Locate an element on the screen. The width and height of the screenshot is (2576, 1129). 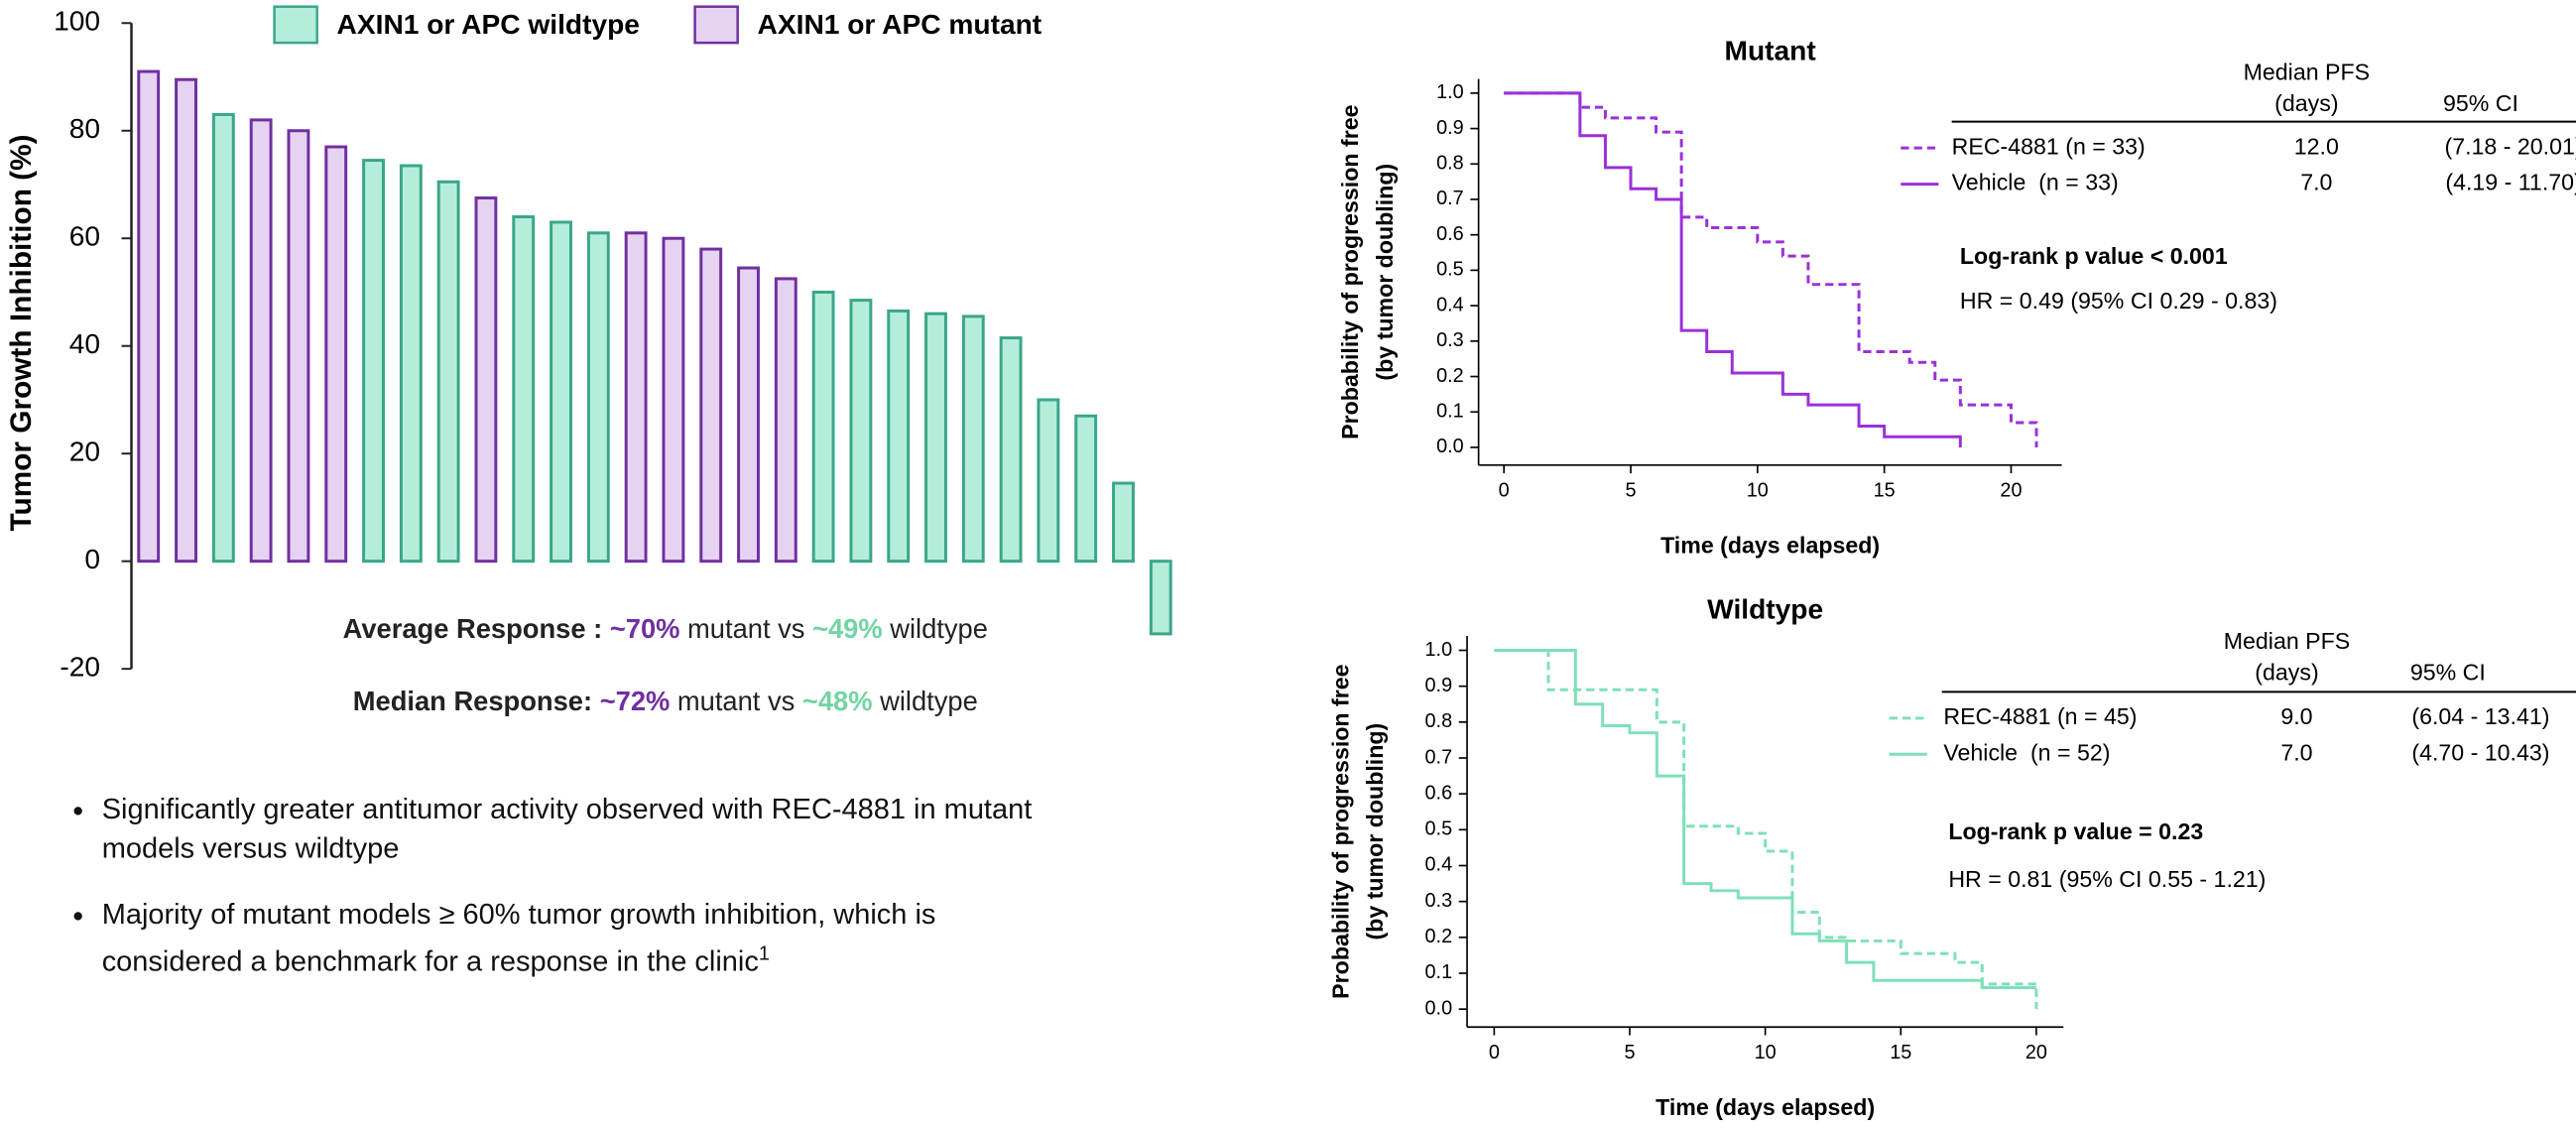
table-cell: (6.04 - 13.41) is located at coordinates (2480, 716).